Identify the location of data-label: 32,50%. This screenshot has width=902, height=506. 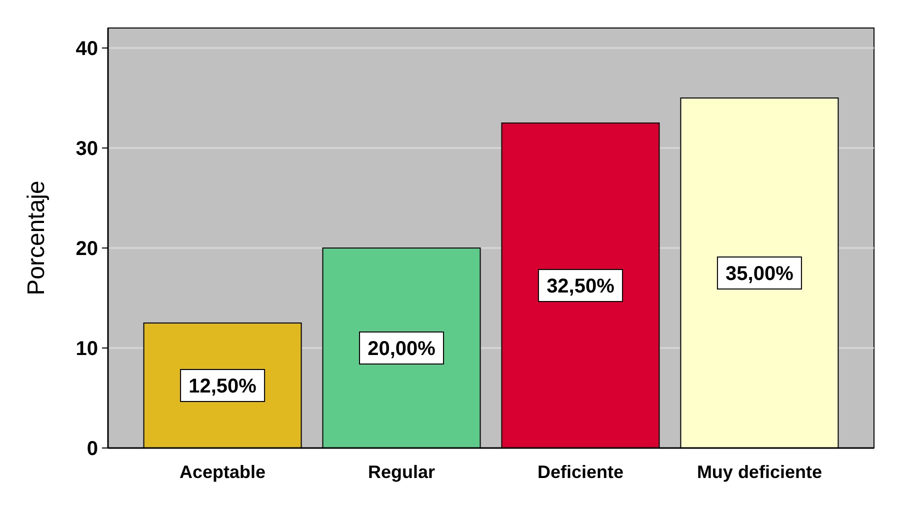
(580, 287).